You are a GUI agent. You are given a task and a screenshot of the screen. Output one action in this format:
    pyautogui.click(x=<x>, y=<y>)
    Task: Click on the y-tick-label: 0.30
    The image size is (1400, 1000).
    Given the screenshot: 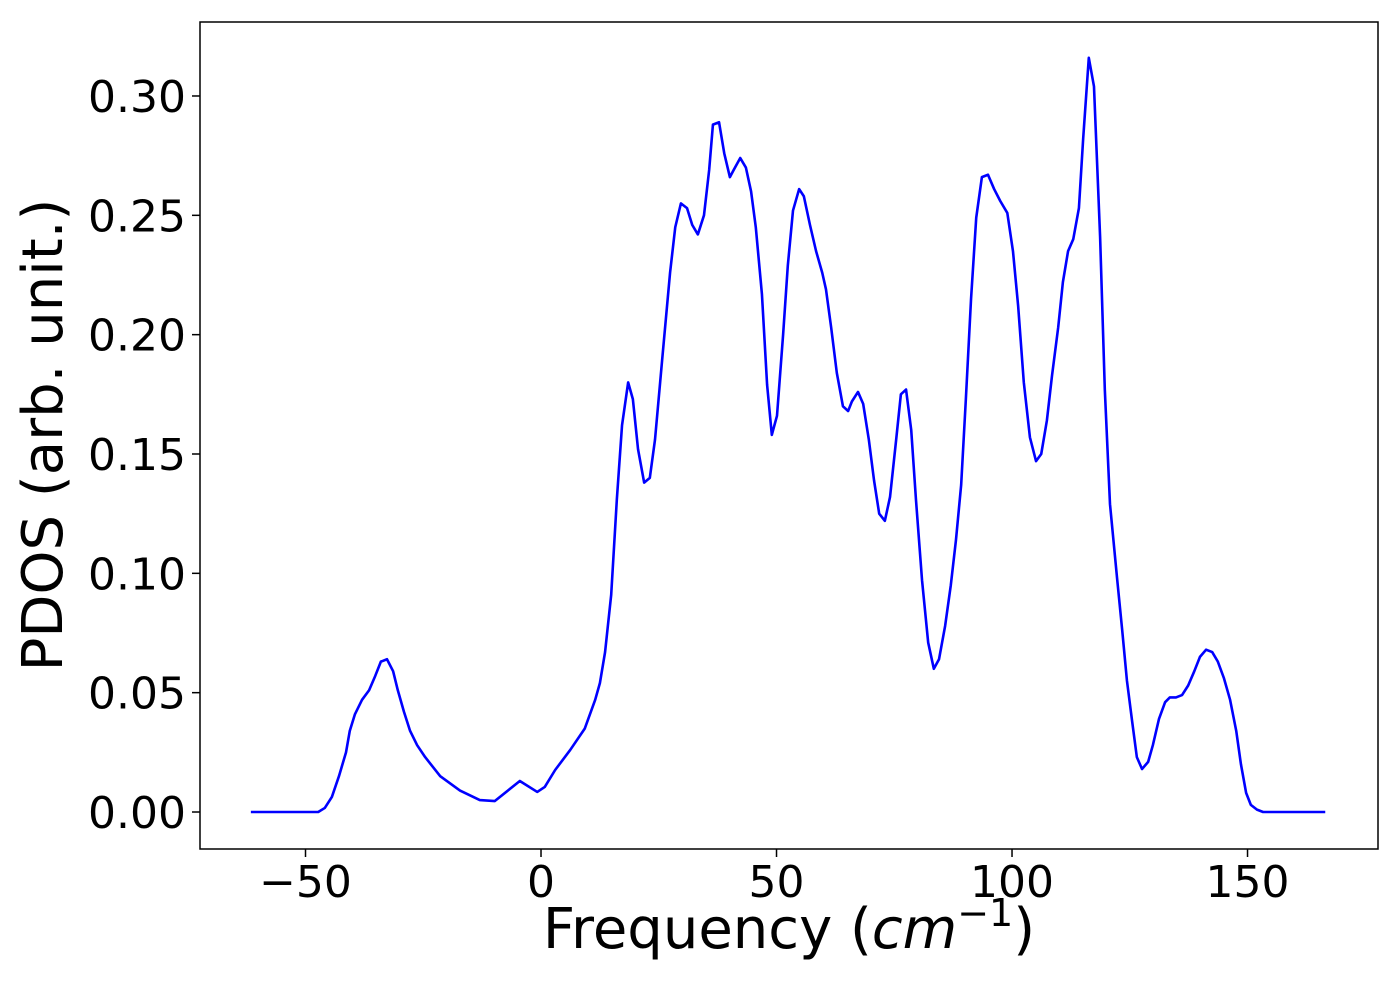 What is the action you would take?
    pyautogui.click(x=137, y=97)
    